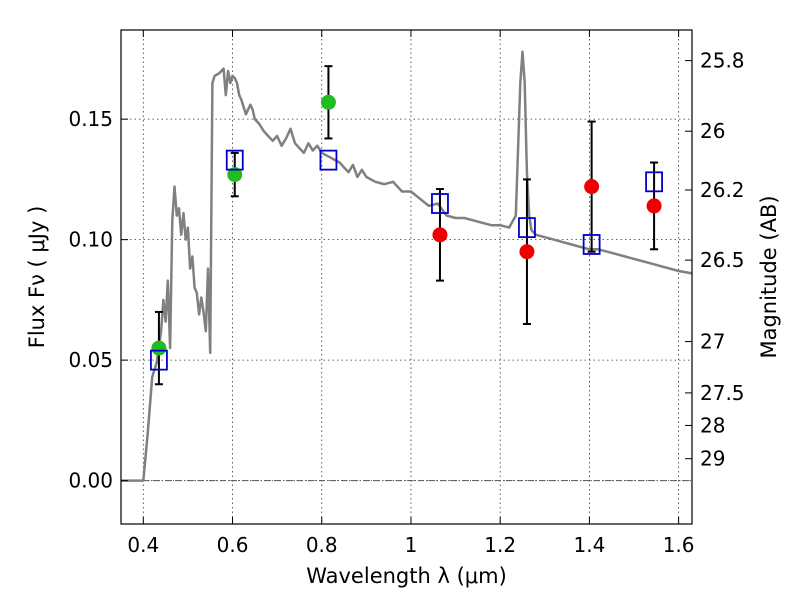  Describe the element at coordinates (712, 342) in the screenshot. I see `right-tick-label: 27` at that location.